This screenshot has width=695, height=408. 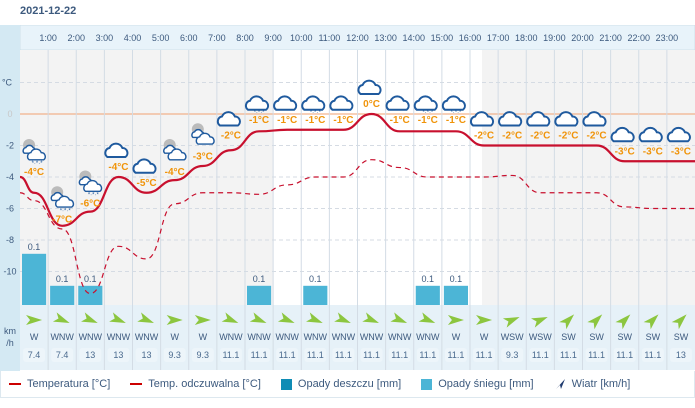 What do you see at coordinates (9, 114) in the screenshot?
I see `y-tick-label: 0` at bounding box center [9, 114].